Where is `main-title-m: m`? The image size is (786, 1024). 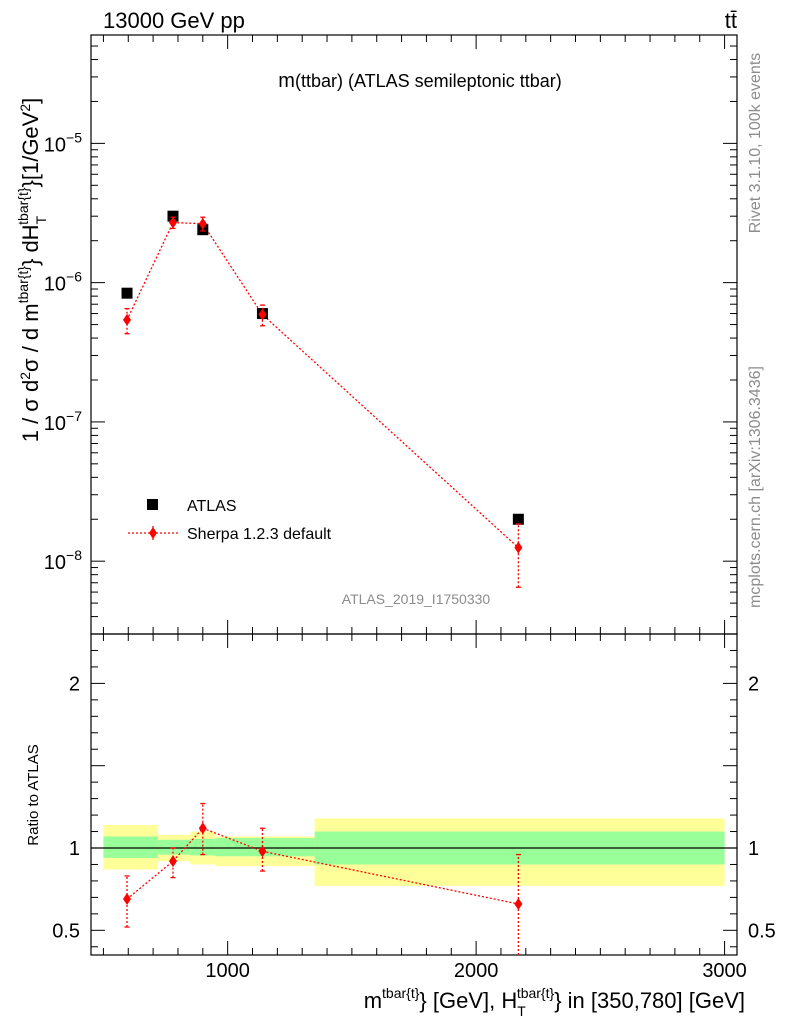
main-title-m: m is located at coordinates (286, 81).